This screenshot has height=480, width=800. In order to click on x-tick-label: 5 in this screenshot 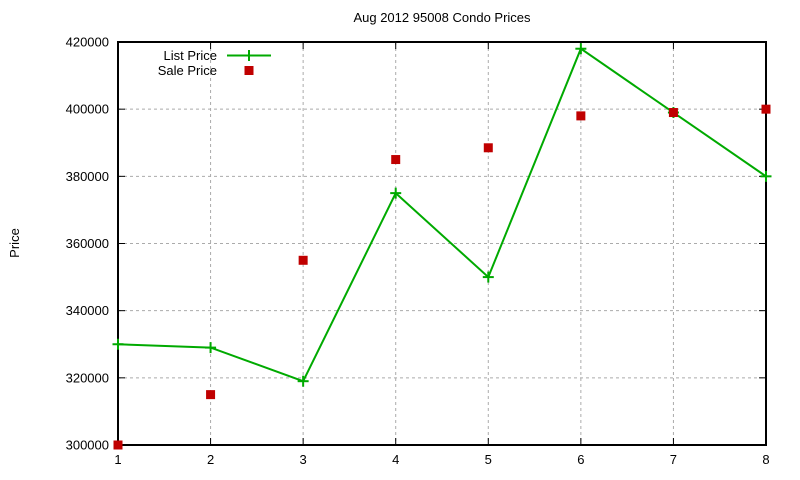, I will do `click(488, 459)`.